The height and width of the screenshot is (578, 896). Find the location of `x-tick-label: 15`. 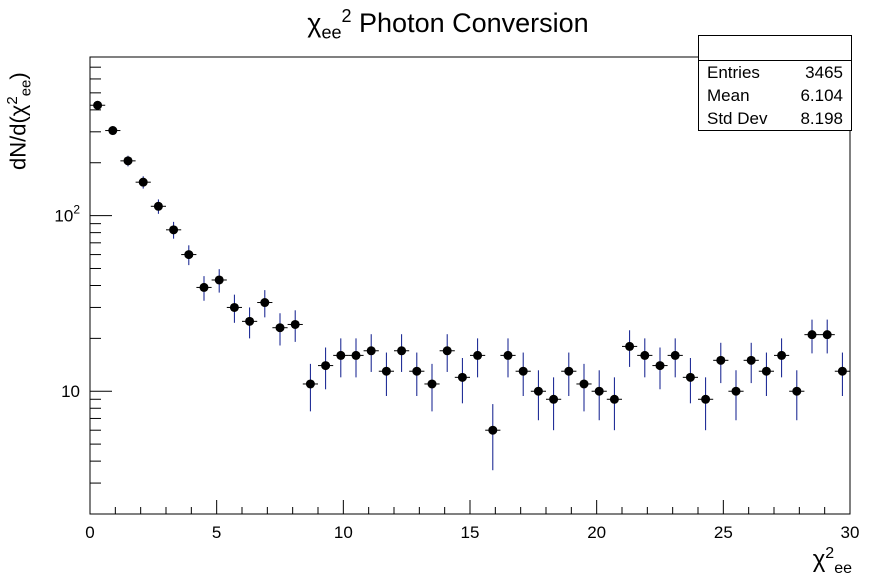

x-tick-label: 15 is located at coordinates (470, 532).